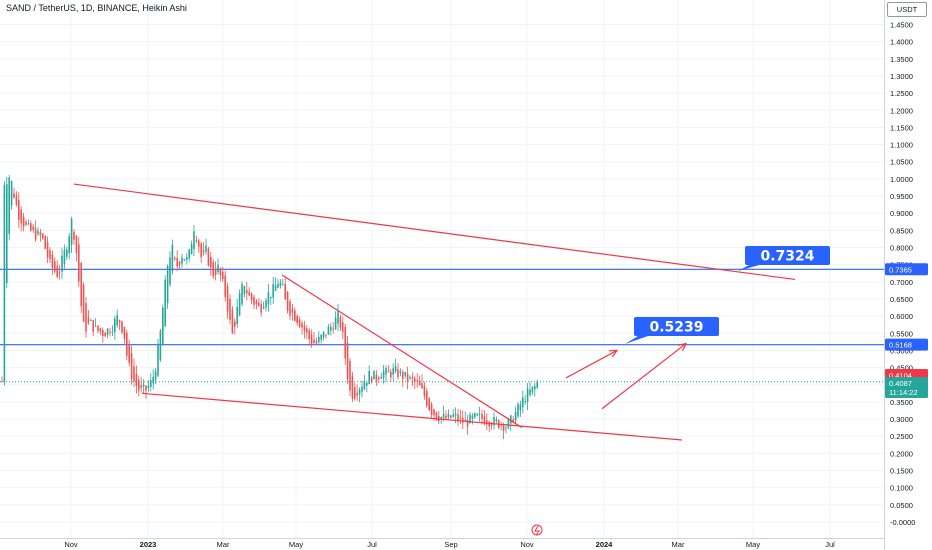 The image size is (932, 550). Describe the element at coordinates (683, 347) in the screenshot. I see `arrow-head` at that location.